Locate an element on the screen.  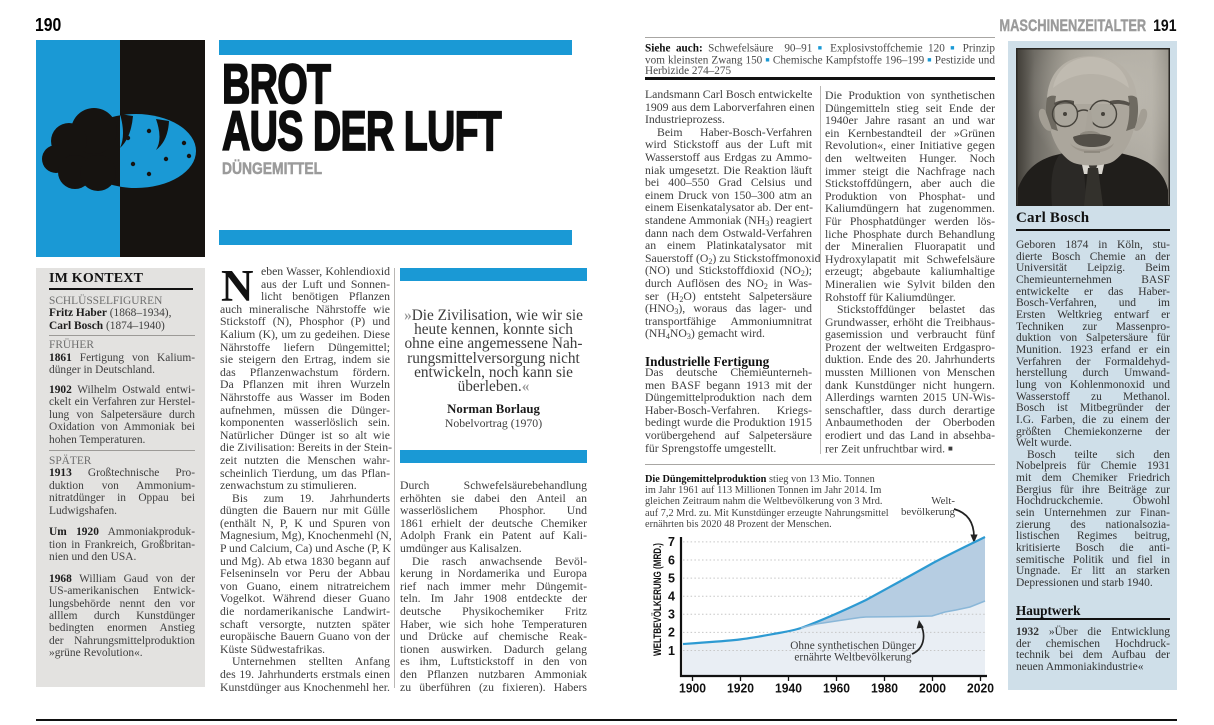
svg-text: 4 is located at coordinates (671, 597).